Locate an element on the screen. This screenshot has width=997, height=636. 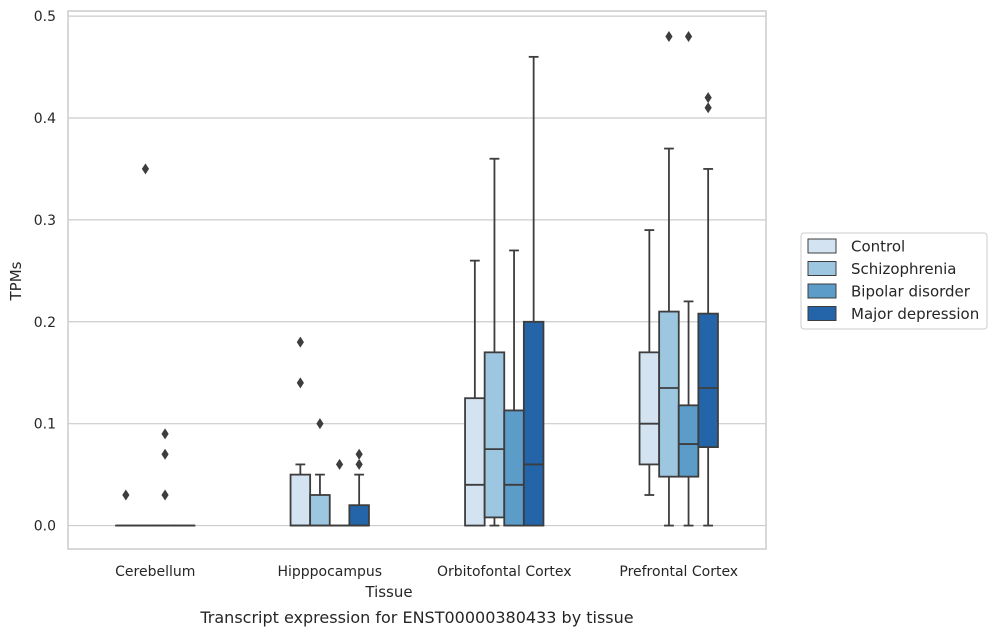
legend-frame is located at coordinates (894, 281).